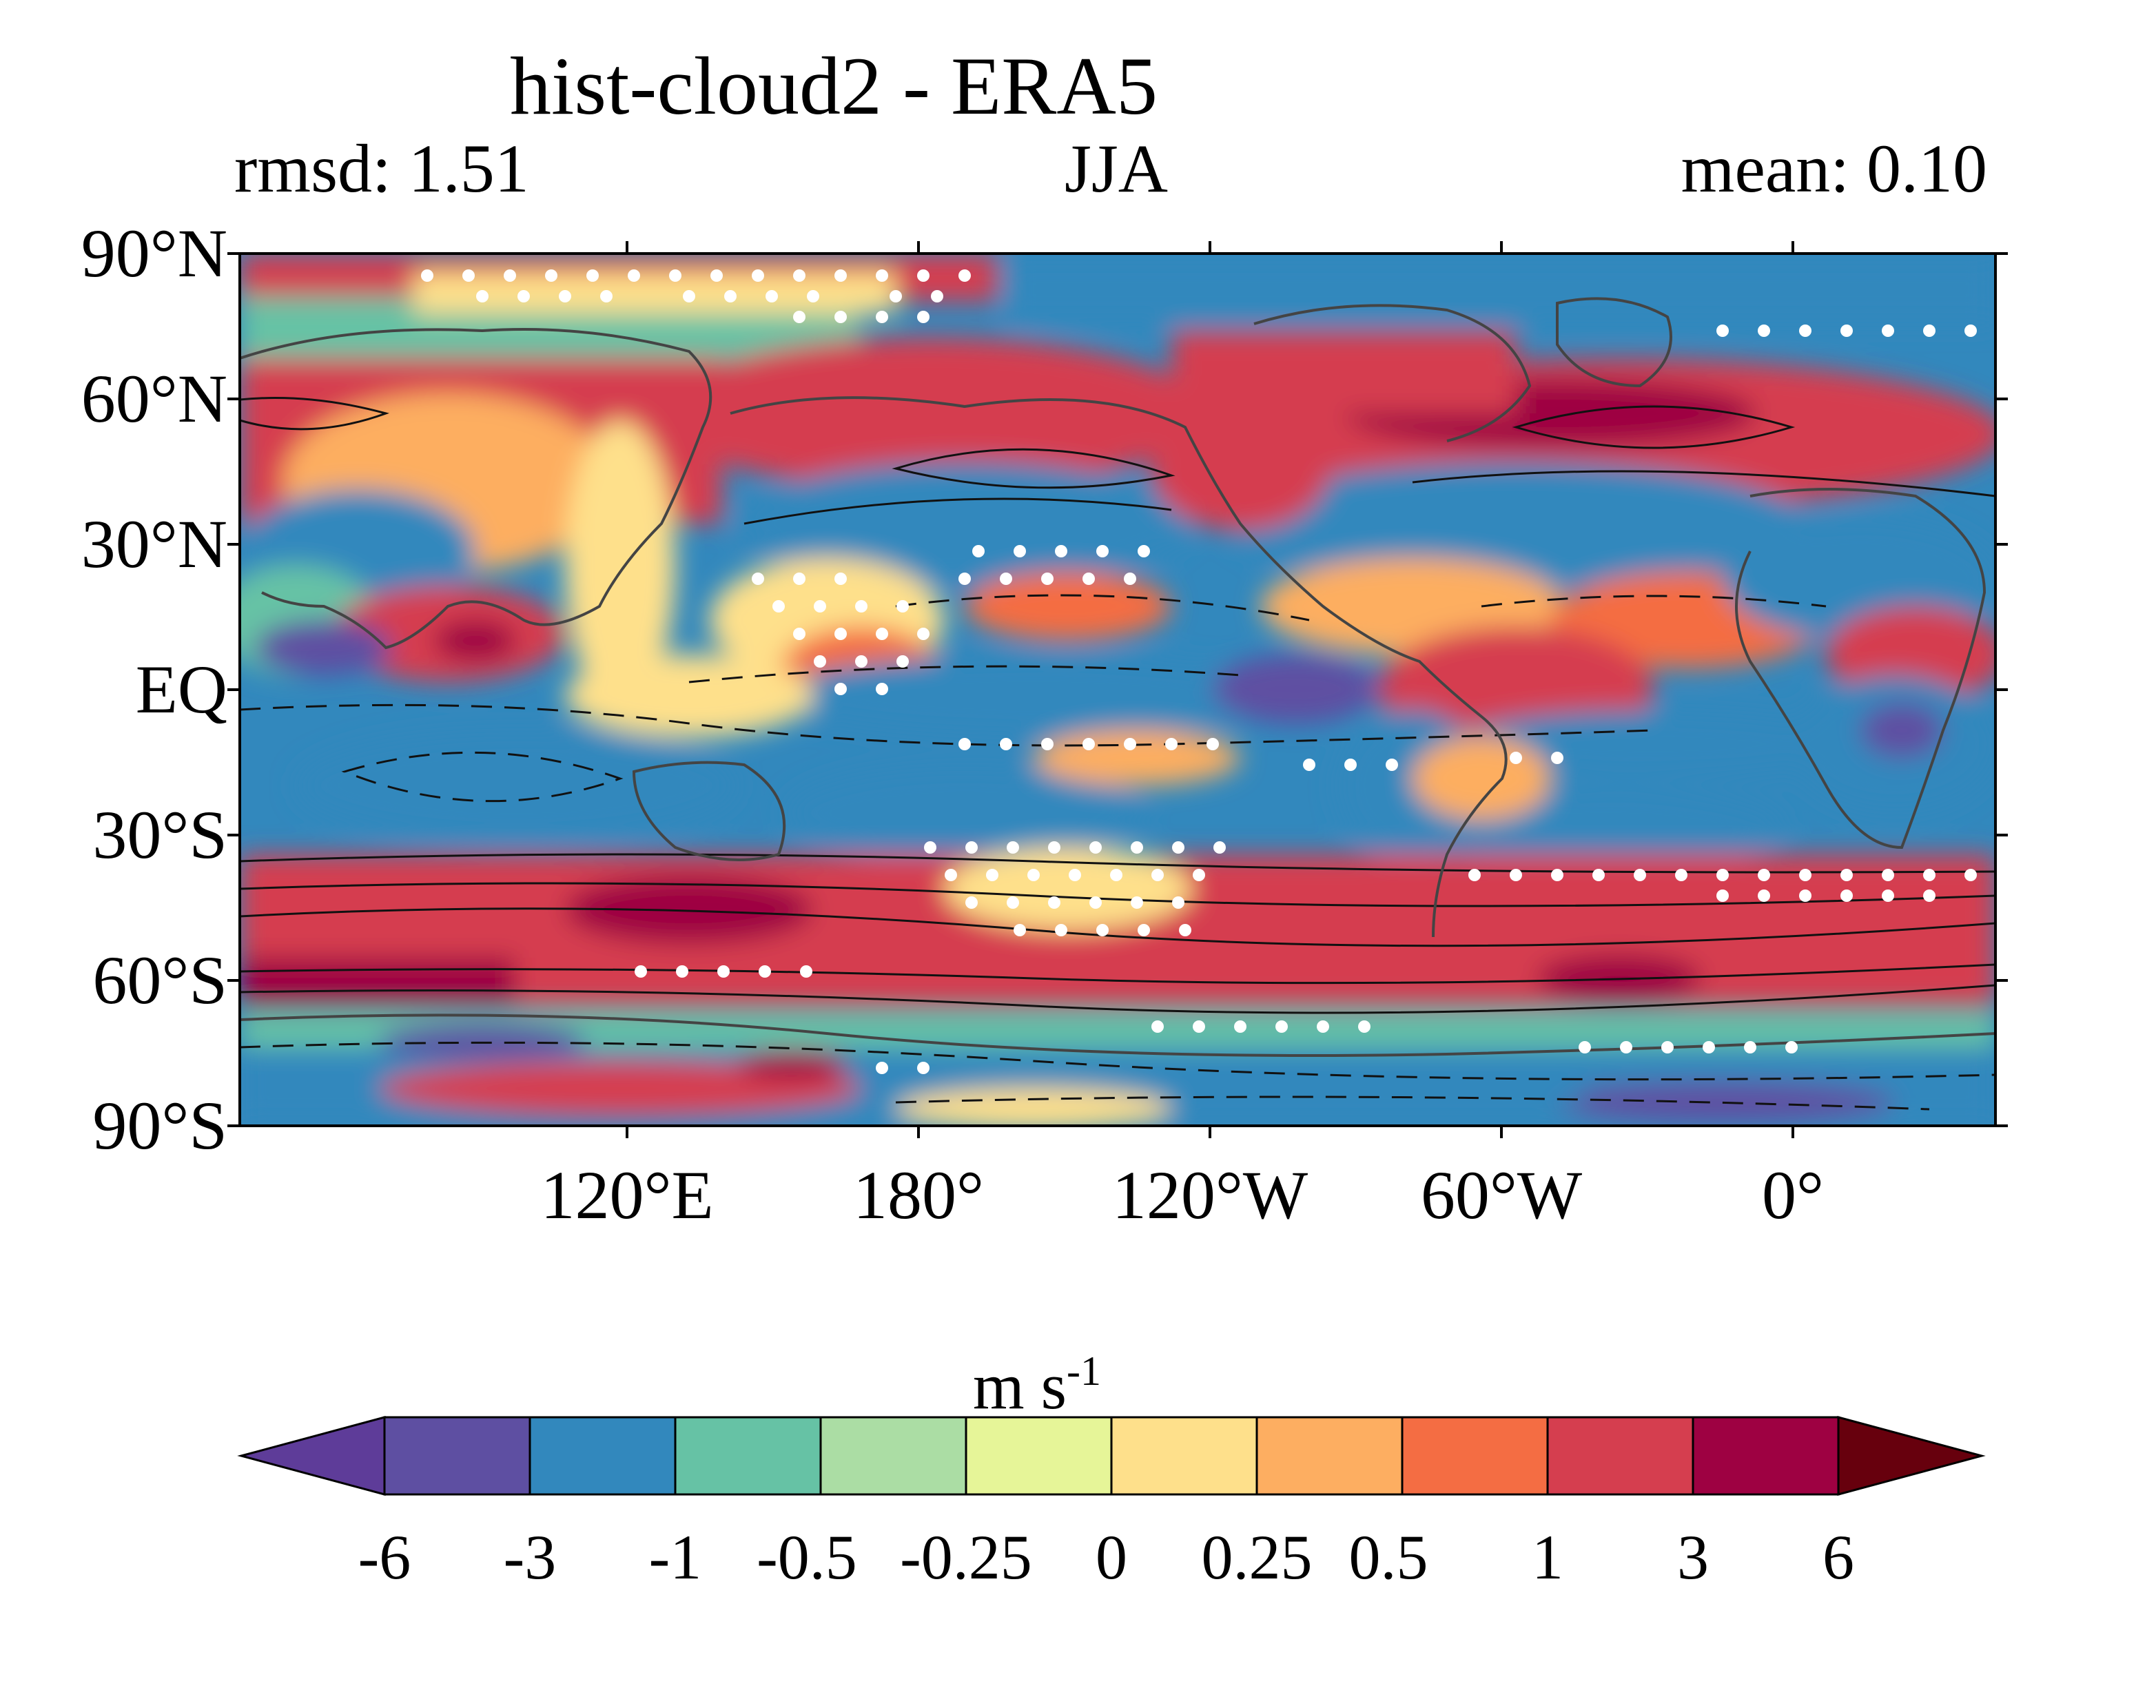 The image size is (2156, 1708). I want to click on colorbar-extend-high, so click(1911, 1456).